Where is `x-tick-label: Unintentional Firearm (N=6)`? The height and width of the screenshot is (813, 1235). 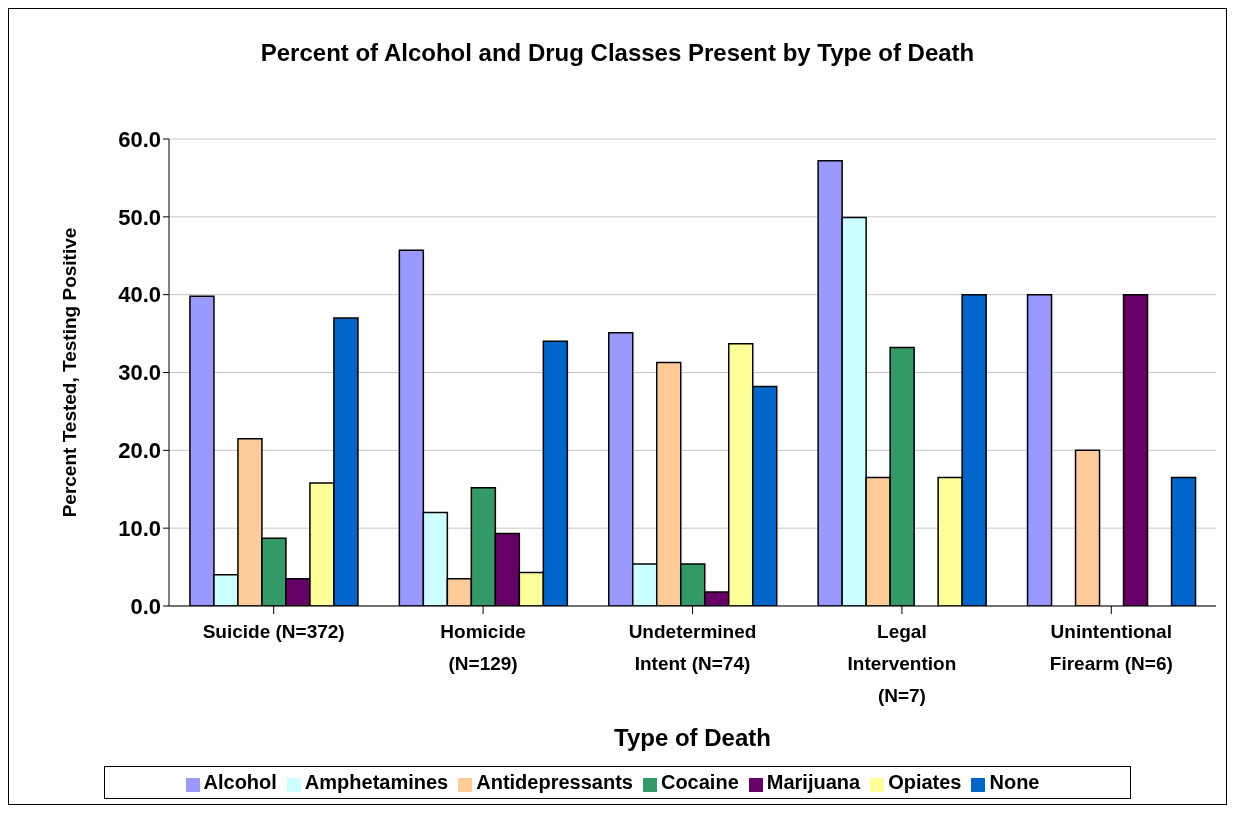 x-tick-label: Unintentional Firearm (N=6) is located at coordinates (1111, 647).